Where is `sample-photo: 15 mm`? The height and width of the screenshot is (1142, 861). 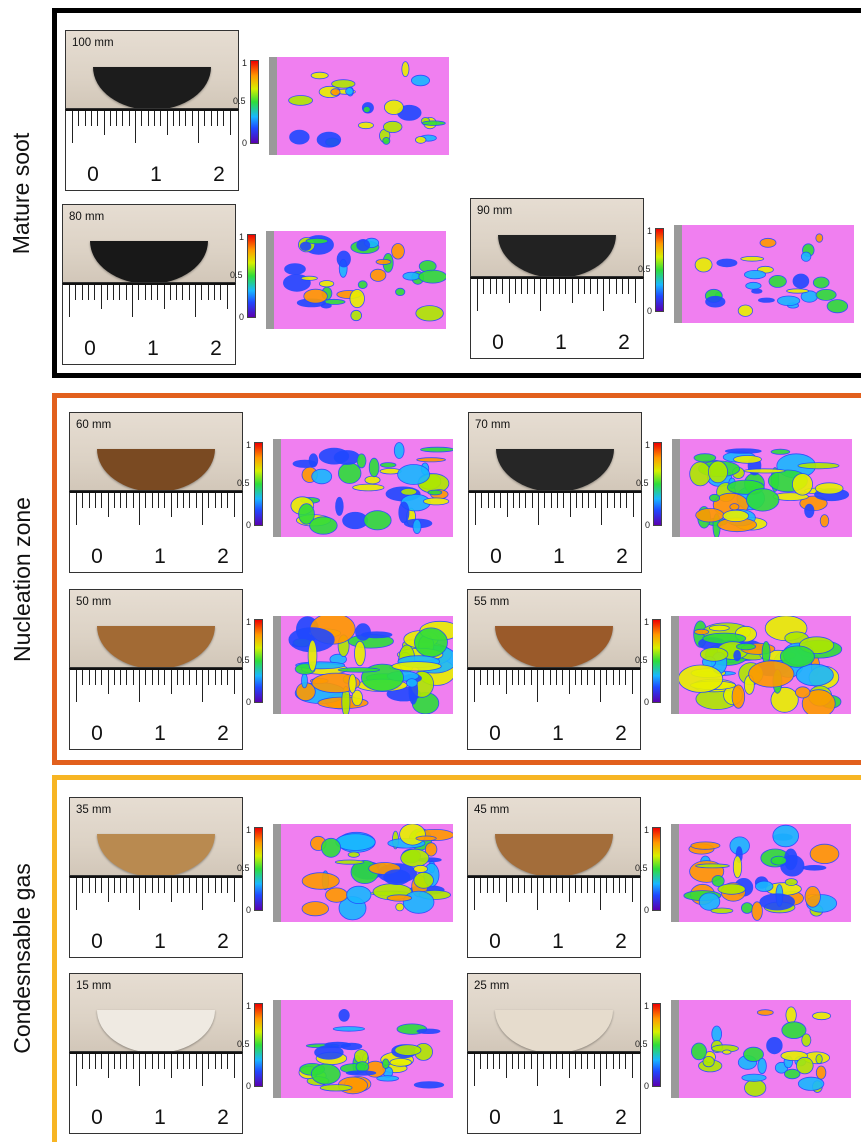 sample-photo: 15 mm is located at coordinates (156, 1012).